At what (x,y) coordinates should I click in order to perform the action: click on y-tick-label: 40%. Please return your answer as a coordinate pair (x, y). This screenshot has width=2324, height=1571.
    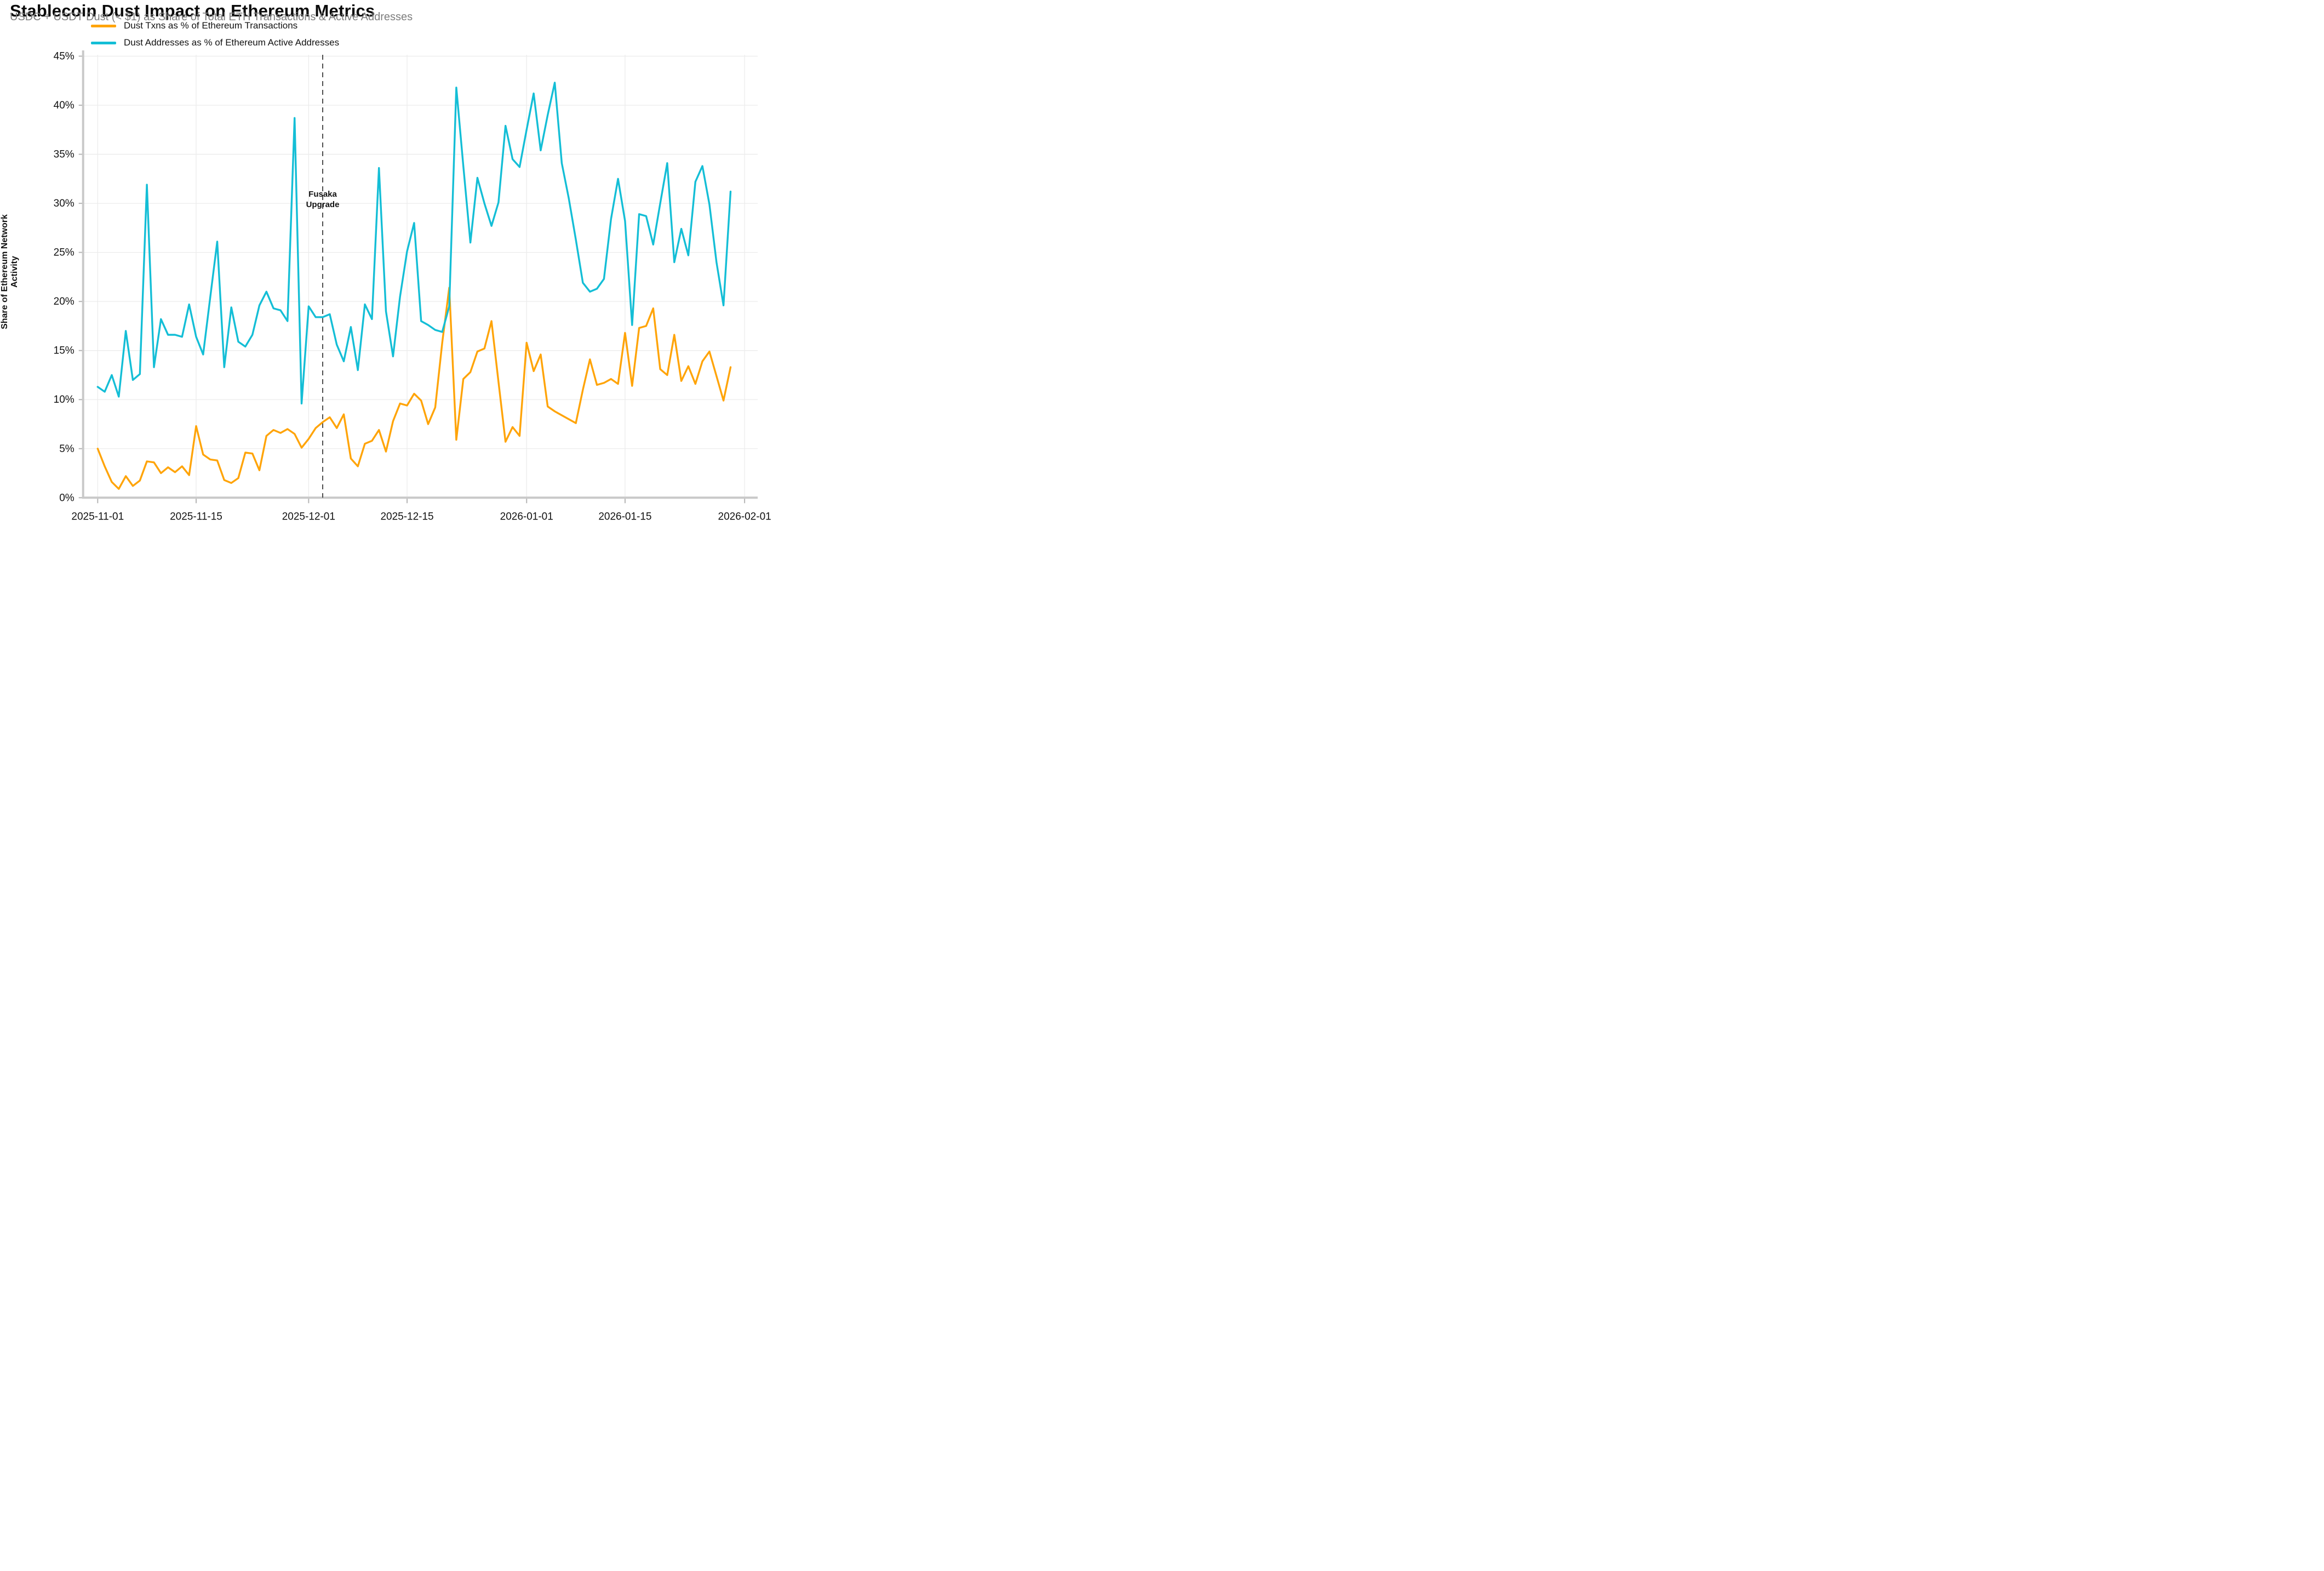
    Looking at the image, I should click on (64, 105).